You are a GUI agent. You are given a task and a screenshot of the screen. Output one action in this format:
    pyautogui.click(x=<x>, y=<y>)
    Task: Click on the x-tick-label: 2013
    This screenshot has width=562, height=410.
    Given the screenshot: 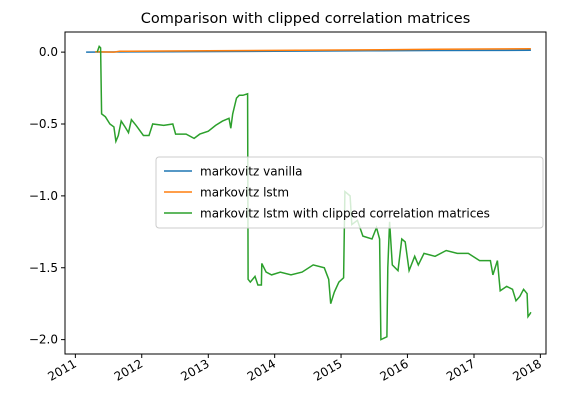 What is the action you would take?
    pyautogui.click(x=194, y=369)
    